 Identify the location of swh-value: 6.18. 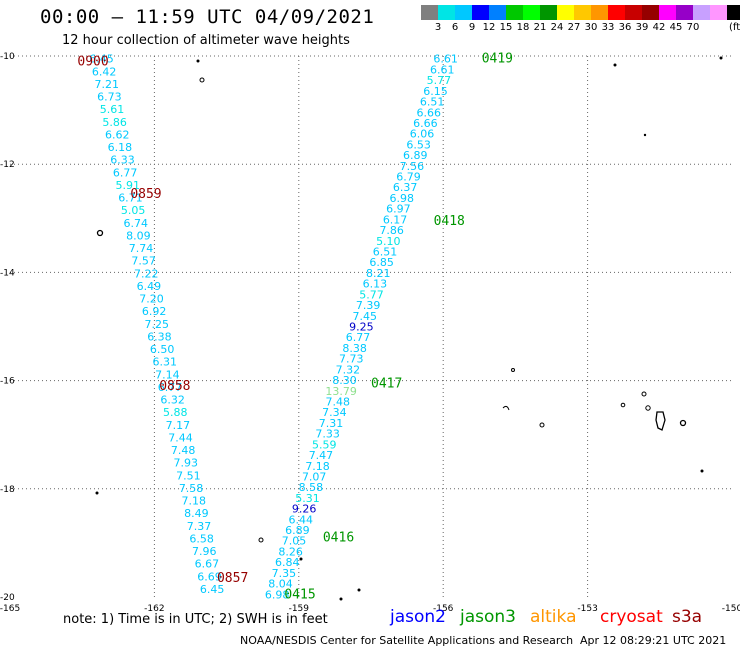
(120, 147).